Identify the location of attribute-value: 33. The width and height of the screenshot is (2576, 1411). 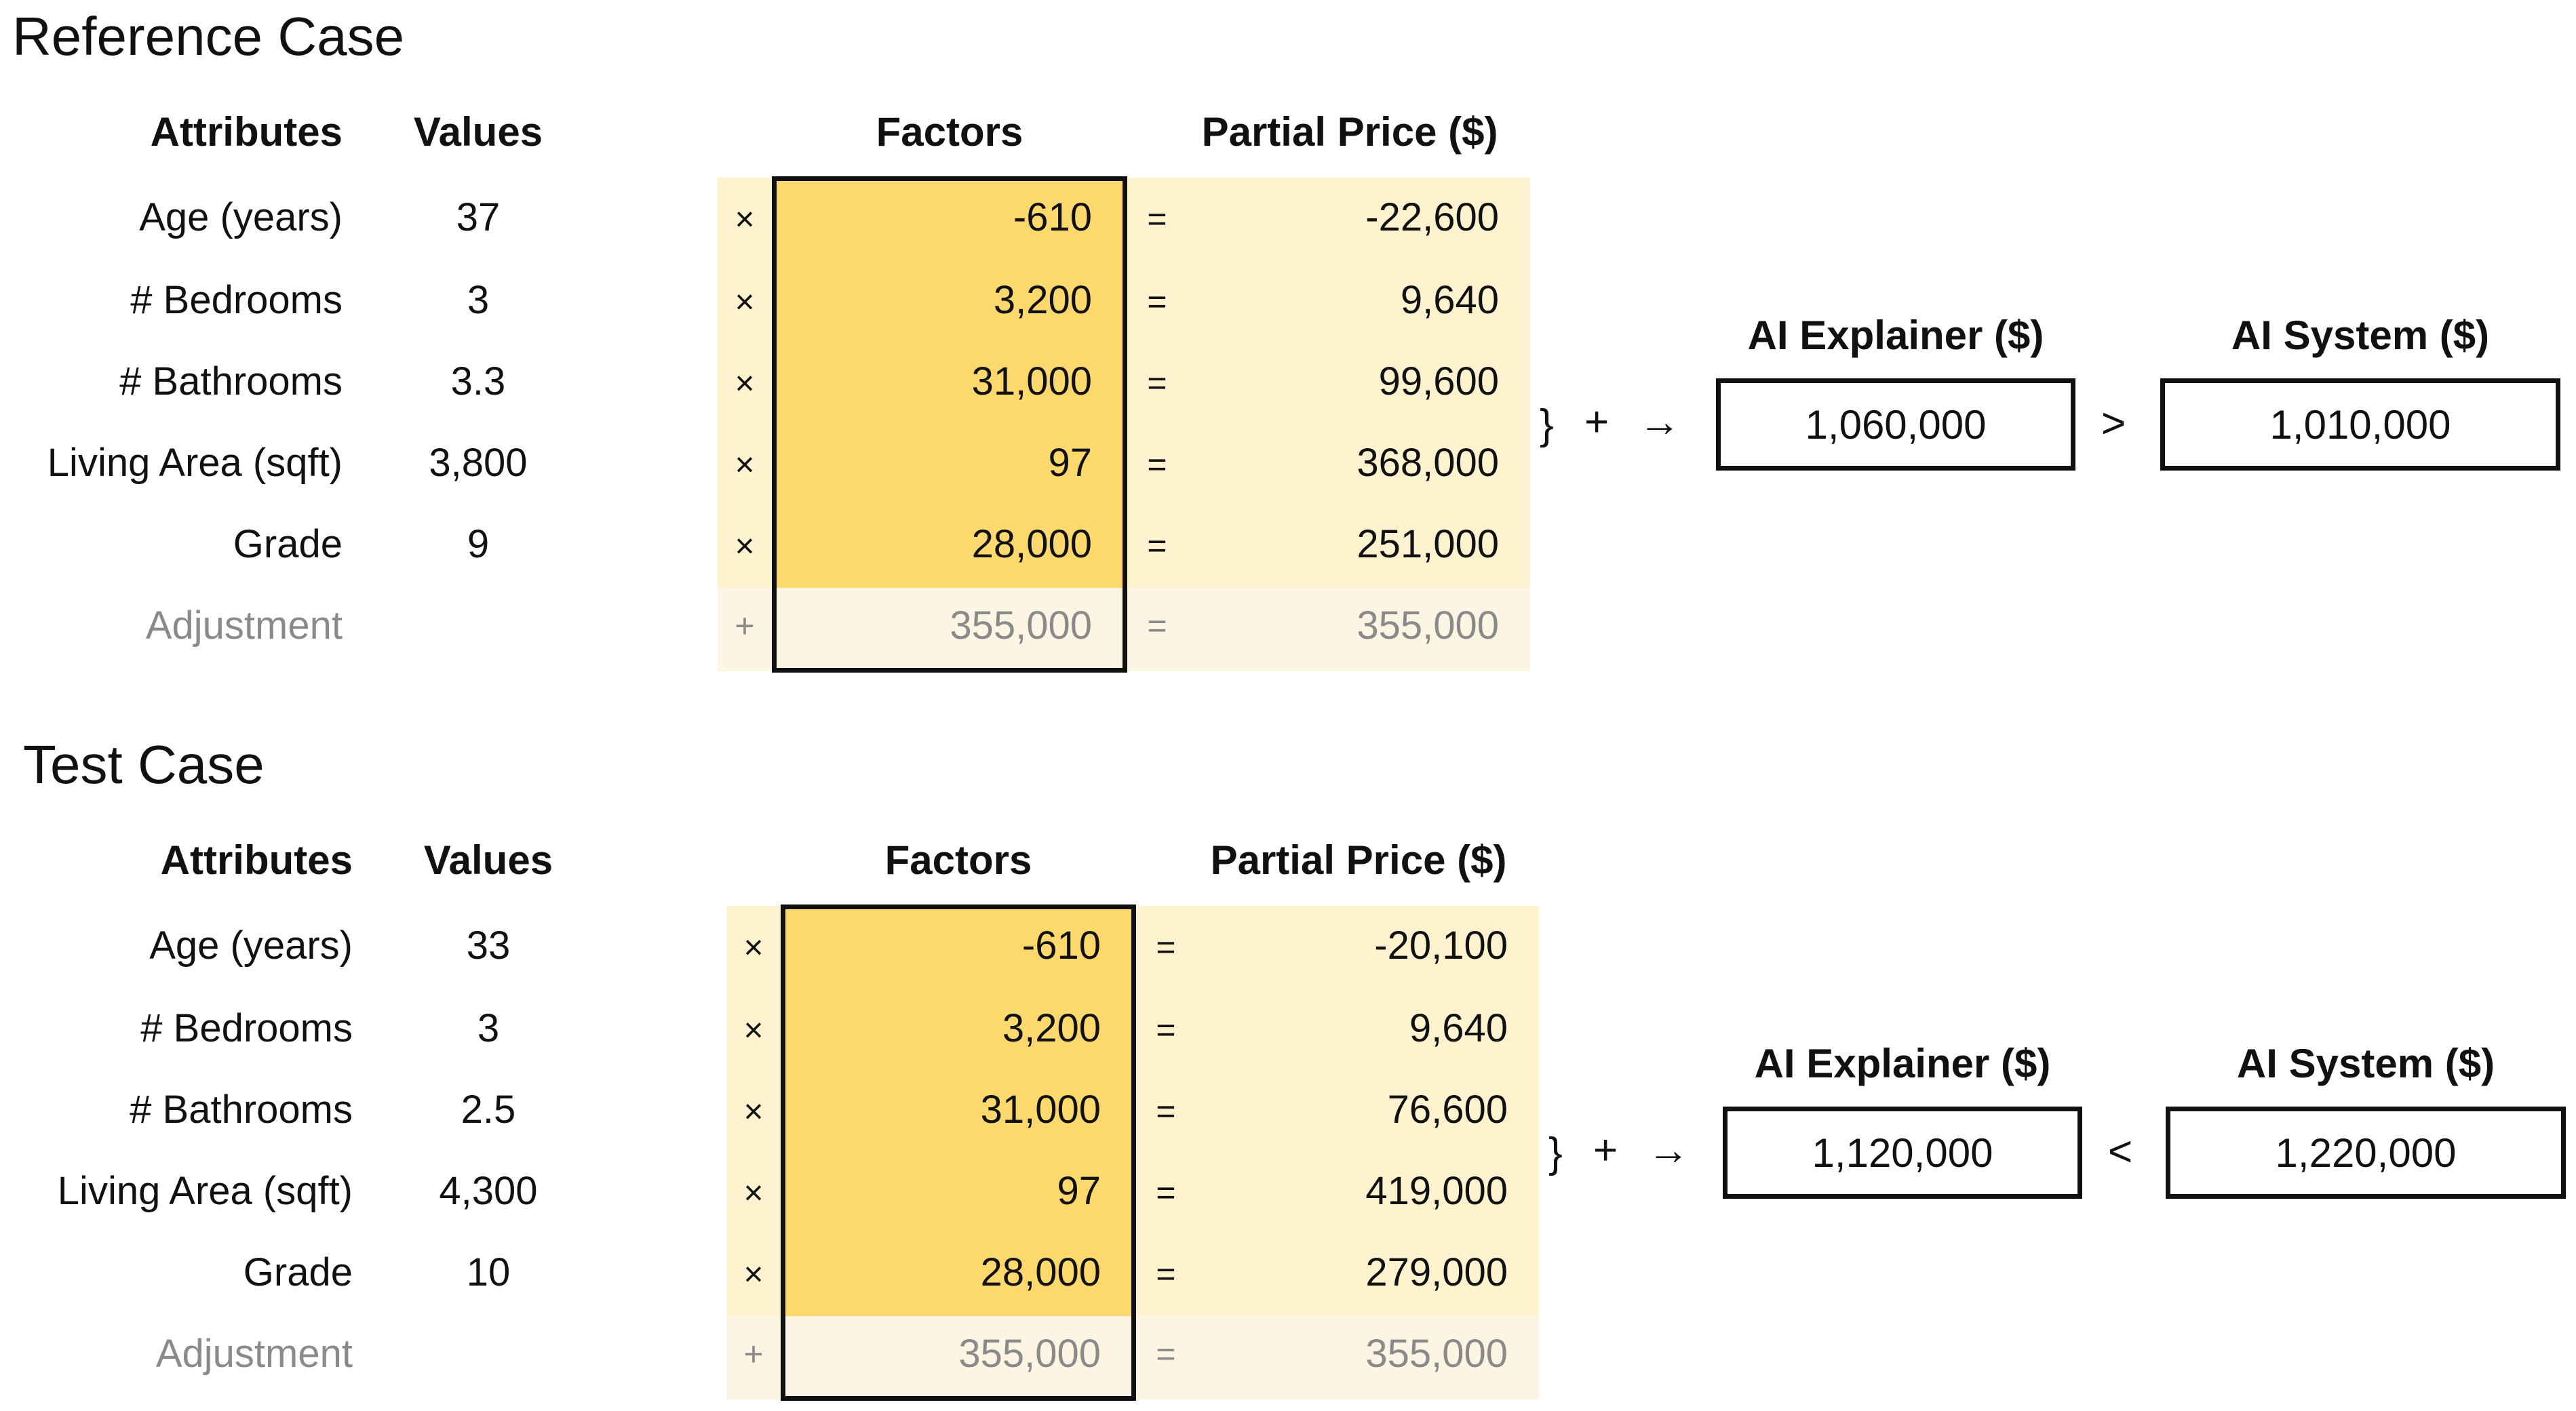
(488, 945).